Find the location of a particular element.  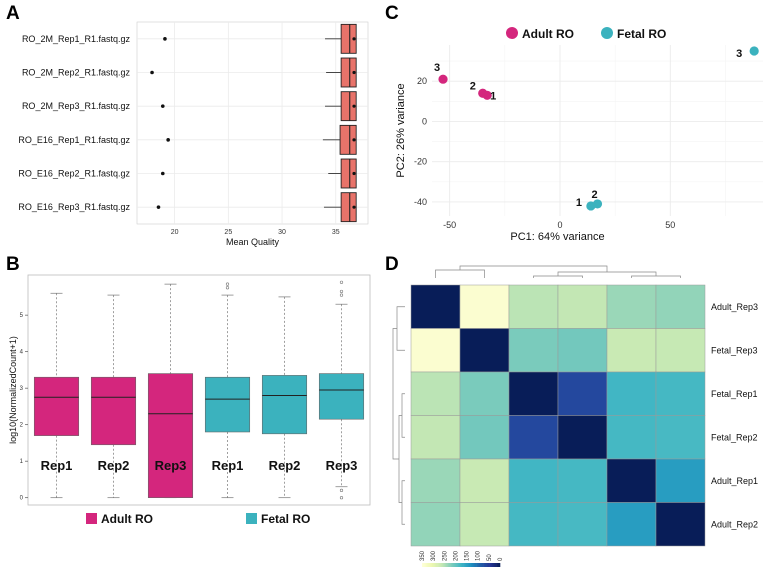

point-label: 2 is located at coordinates (594, 195).